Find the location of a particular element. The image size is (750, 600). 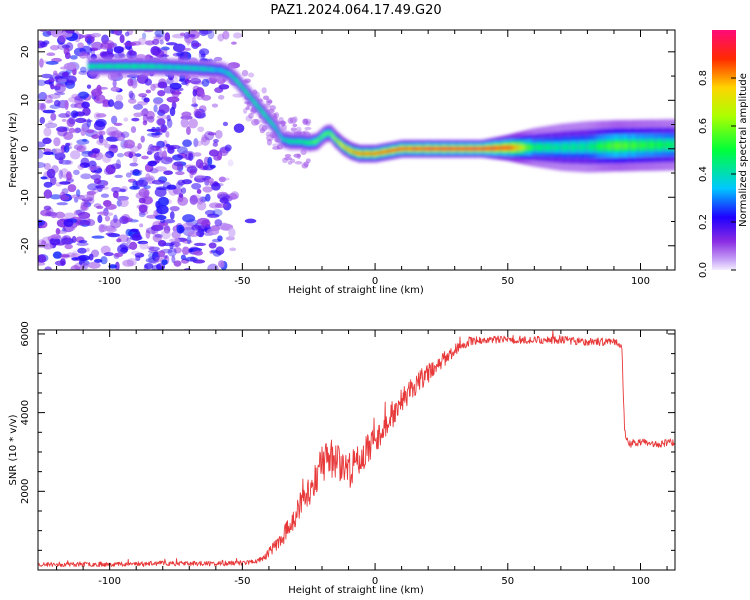

spectrogram-x-tick-label: -50 is located at coordinates (242, 281).